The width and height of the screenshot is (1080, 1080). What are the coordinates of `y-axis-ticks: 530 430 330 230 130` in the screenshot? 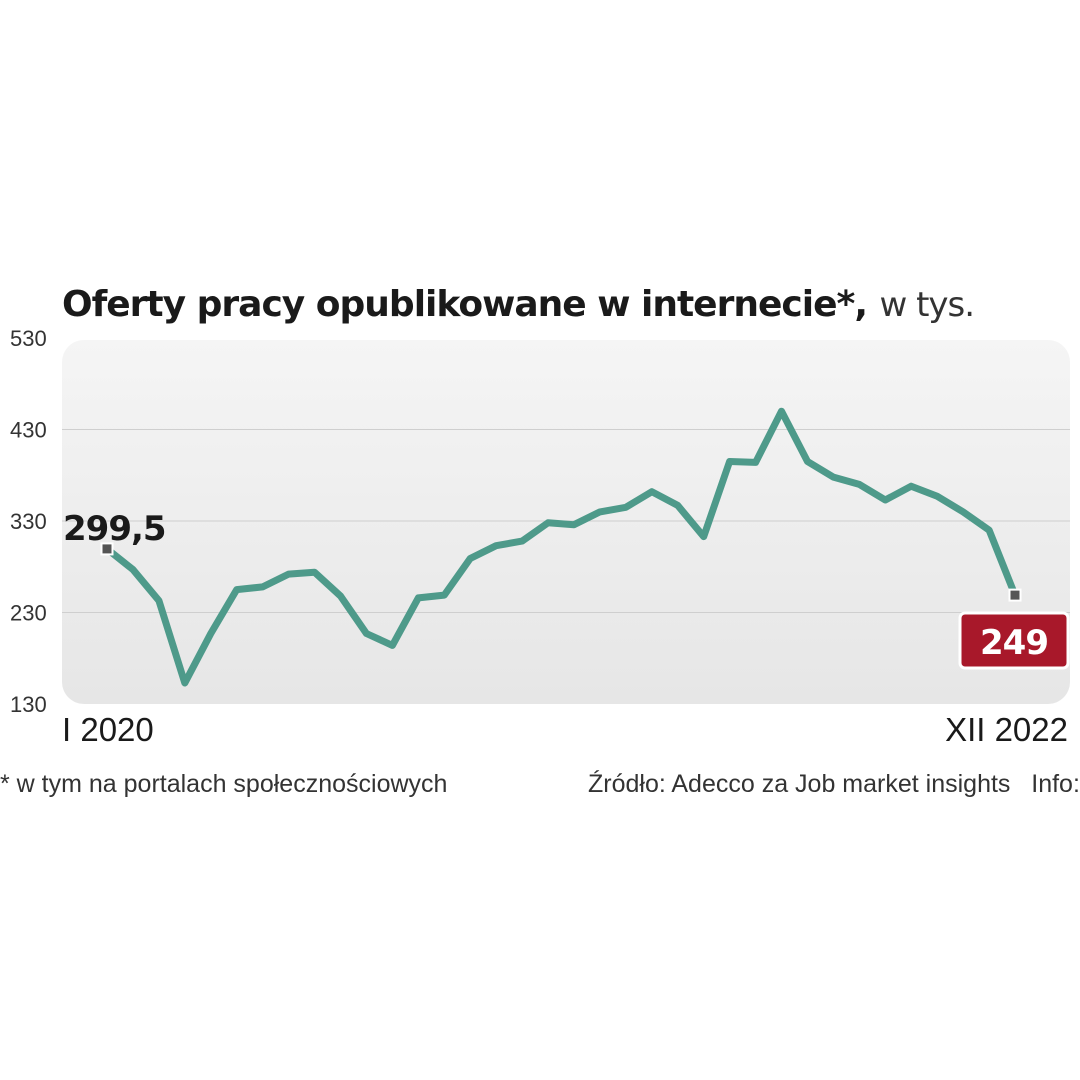 It's located at (28, 521).